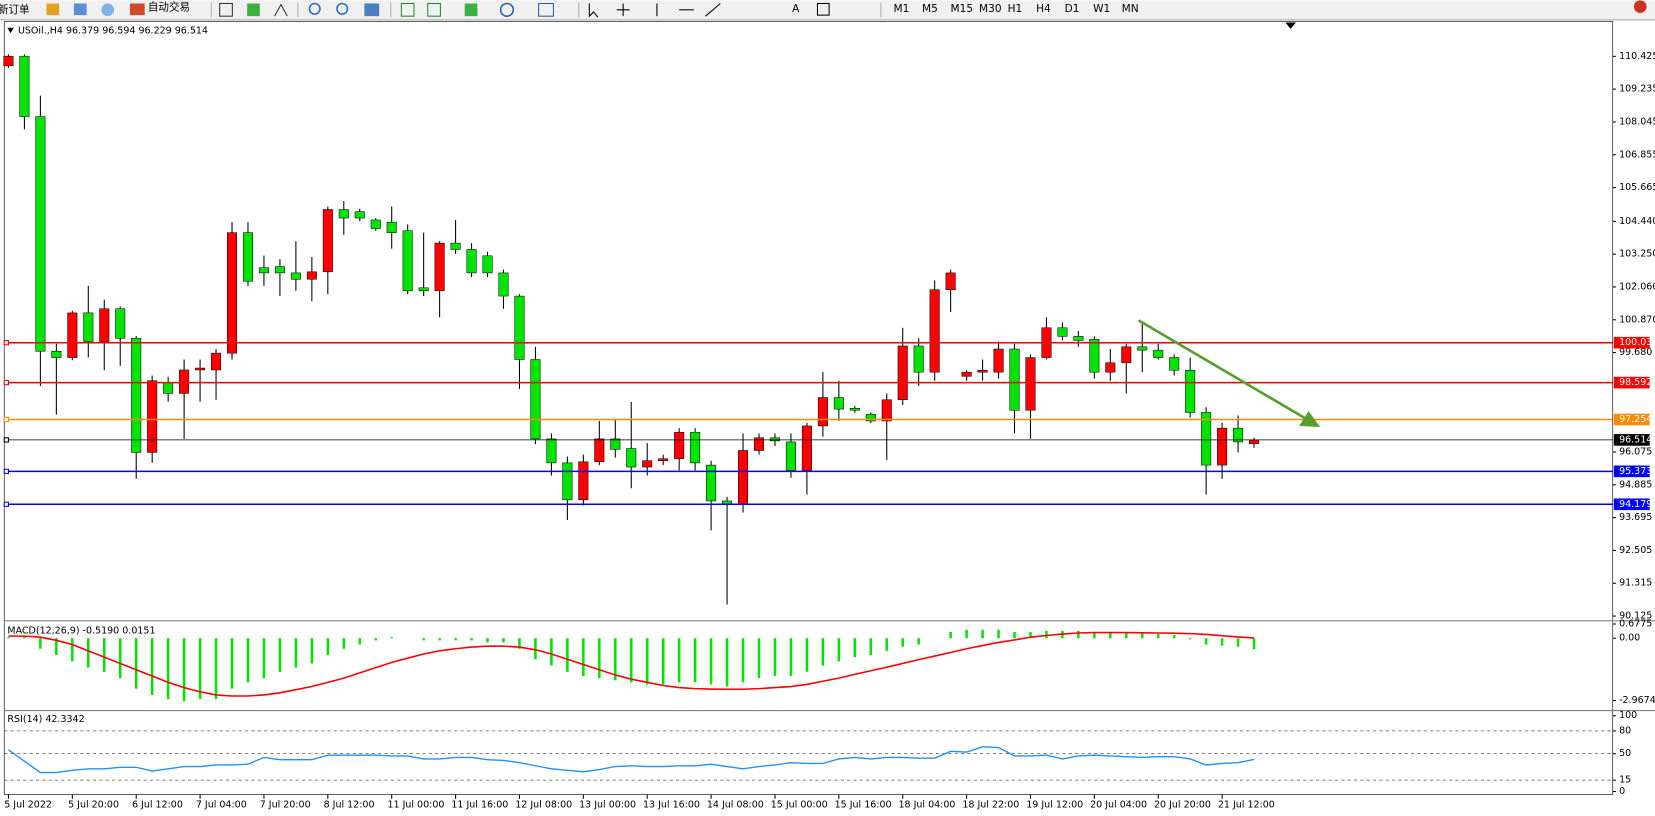 This screenshot has width=1655, height=816. I want to click on y-tick-label: 103.250, so click(1637, 254).